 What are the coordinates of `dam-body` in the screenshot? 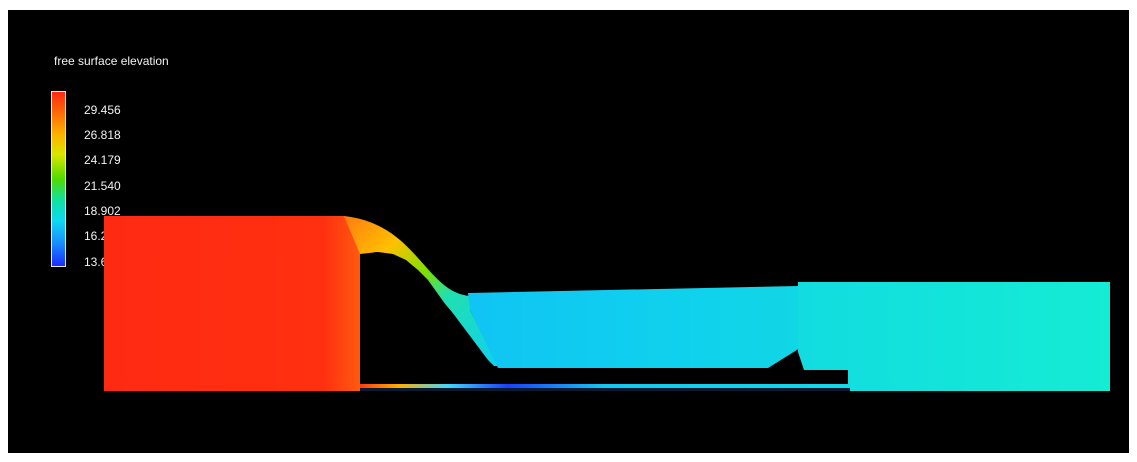 It's located at (604, 318).